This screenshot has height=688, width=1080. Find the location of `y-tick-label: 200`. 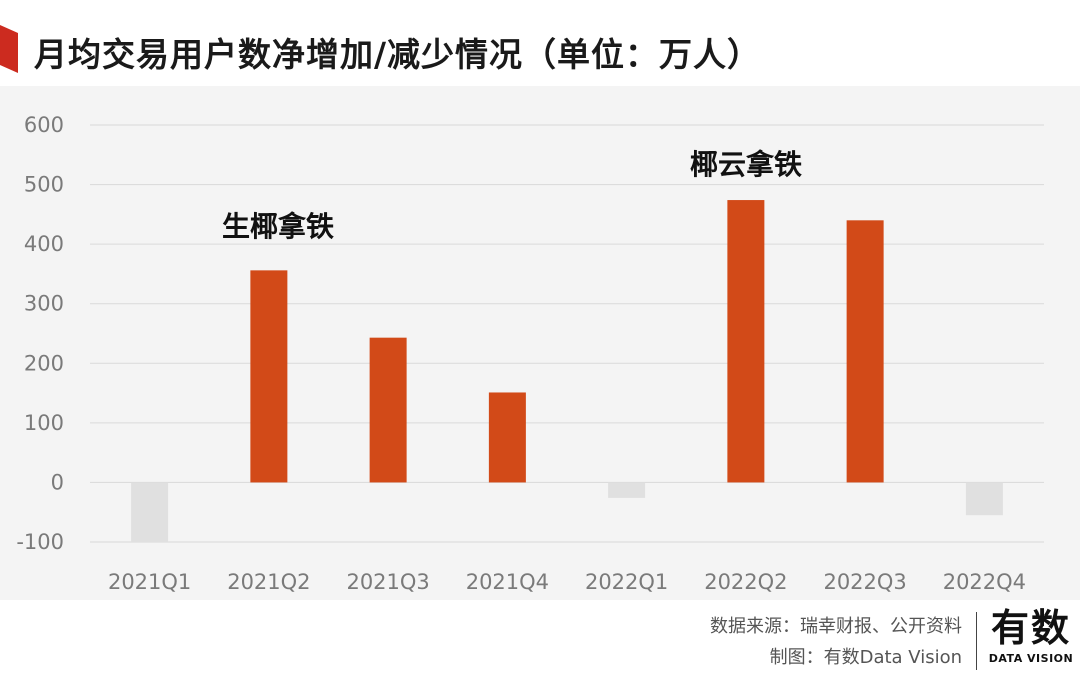

y-tick-label: 200 is located at coordinates (44, 363).